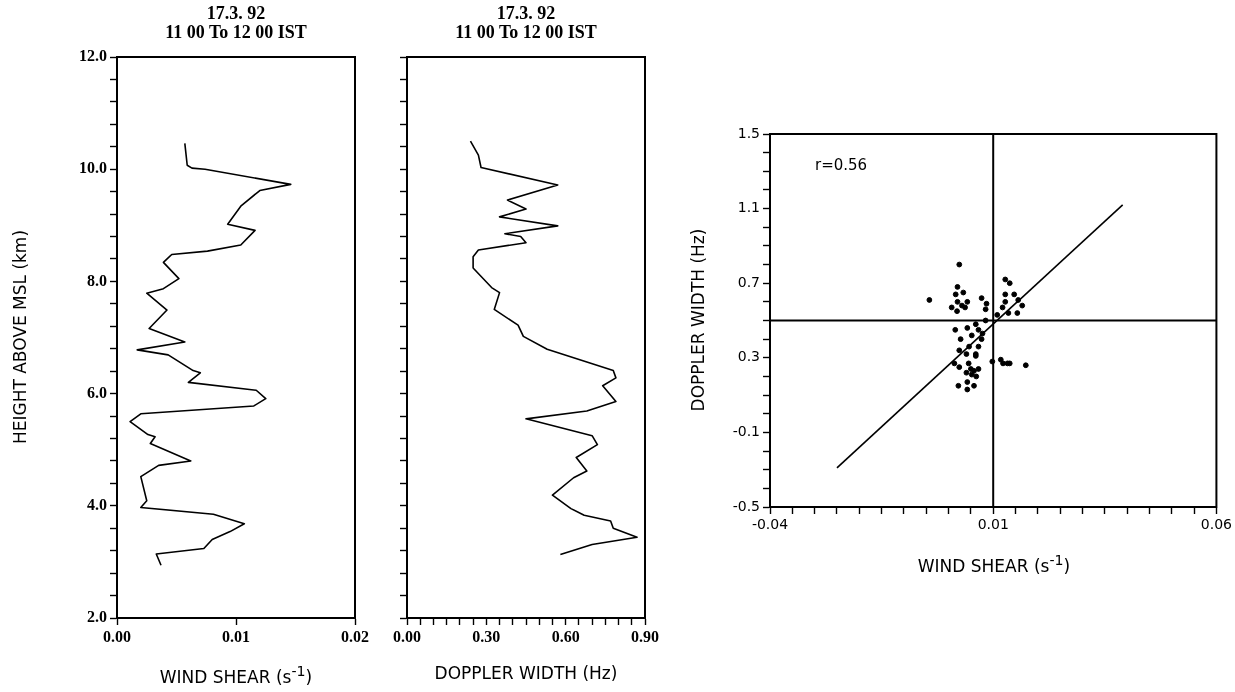 The height and width of the screenshot is (692, 1235). Describe the element at coordinates (746, 505) in the screenshot. I see `y-tick-label: -0.5` at that location.